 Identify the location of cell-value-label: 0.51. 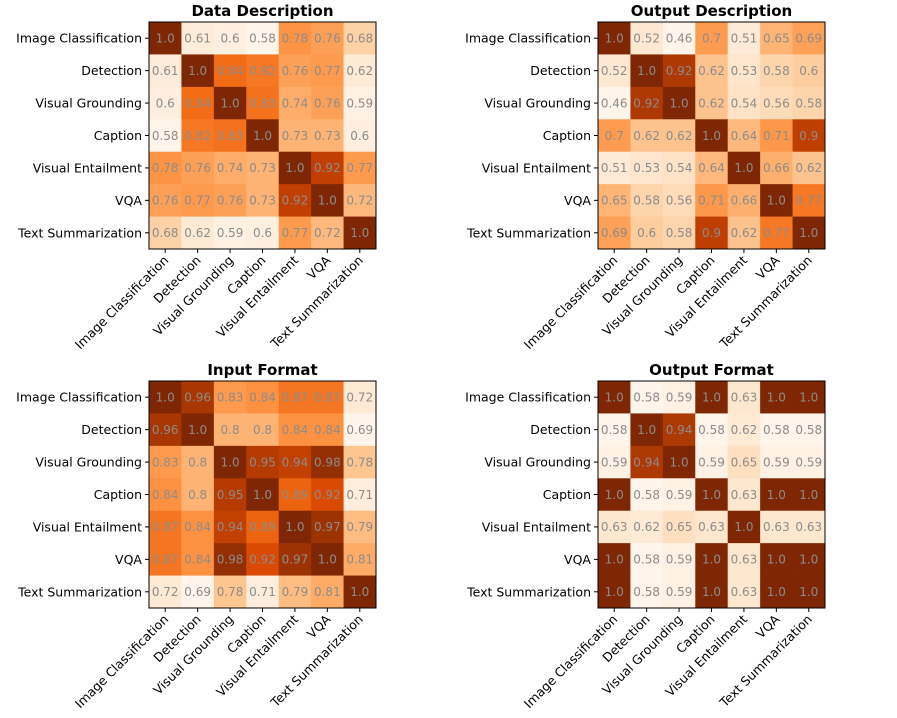
(614, 168).